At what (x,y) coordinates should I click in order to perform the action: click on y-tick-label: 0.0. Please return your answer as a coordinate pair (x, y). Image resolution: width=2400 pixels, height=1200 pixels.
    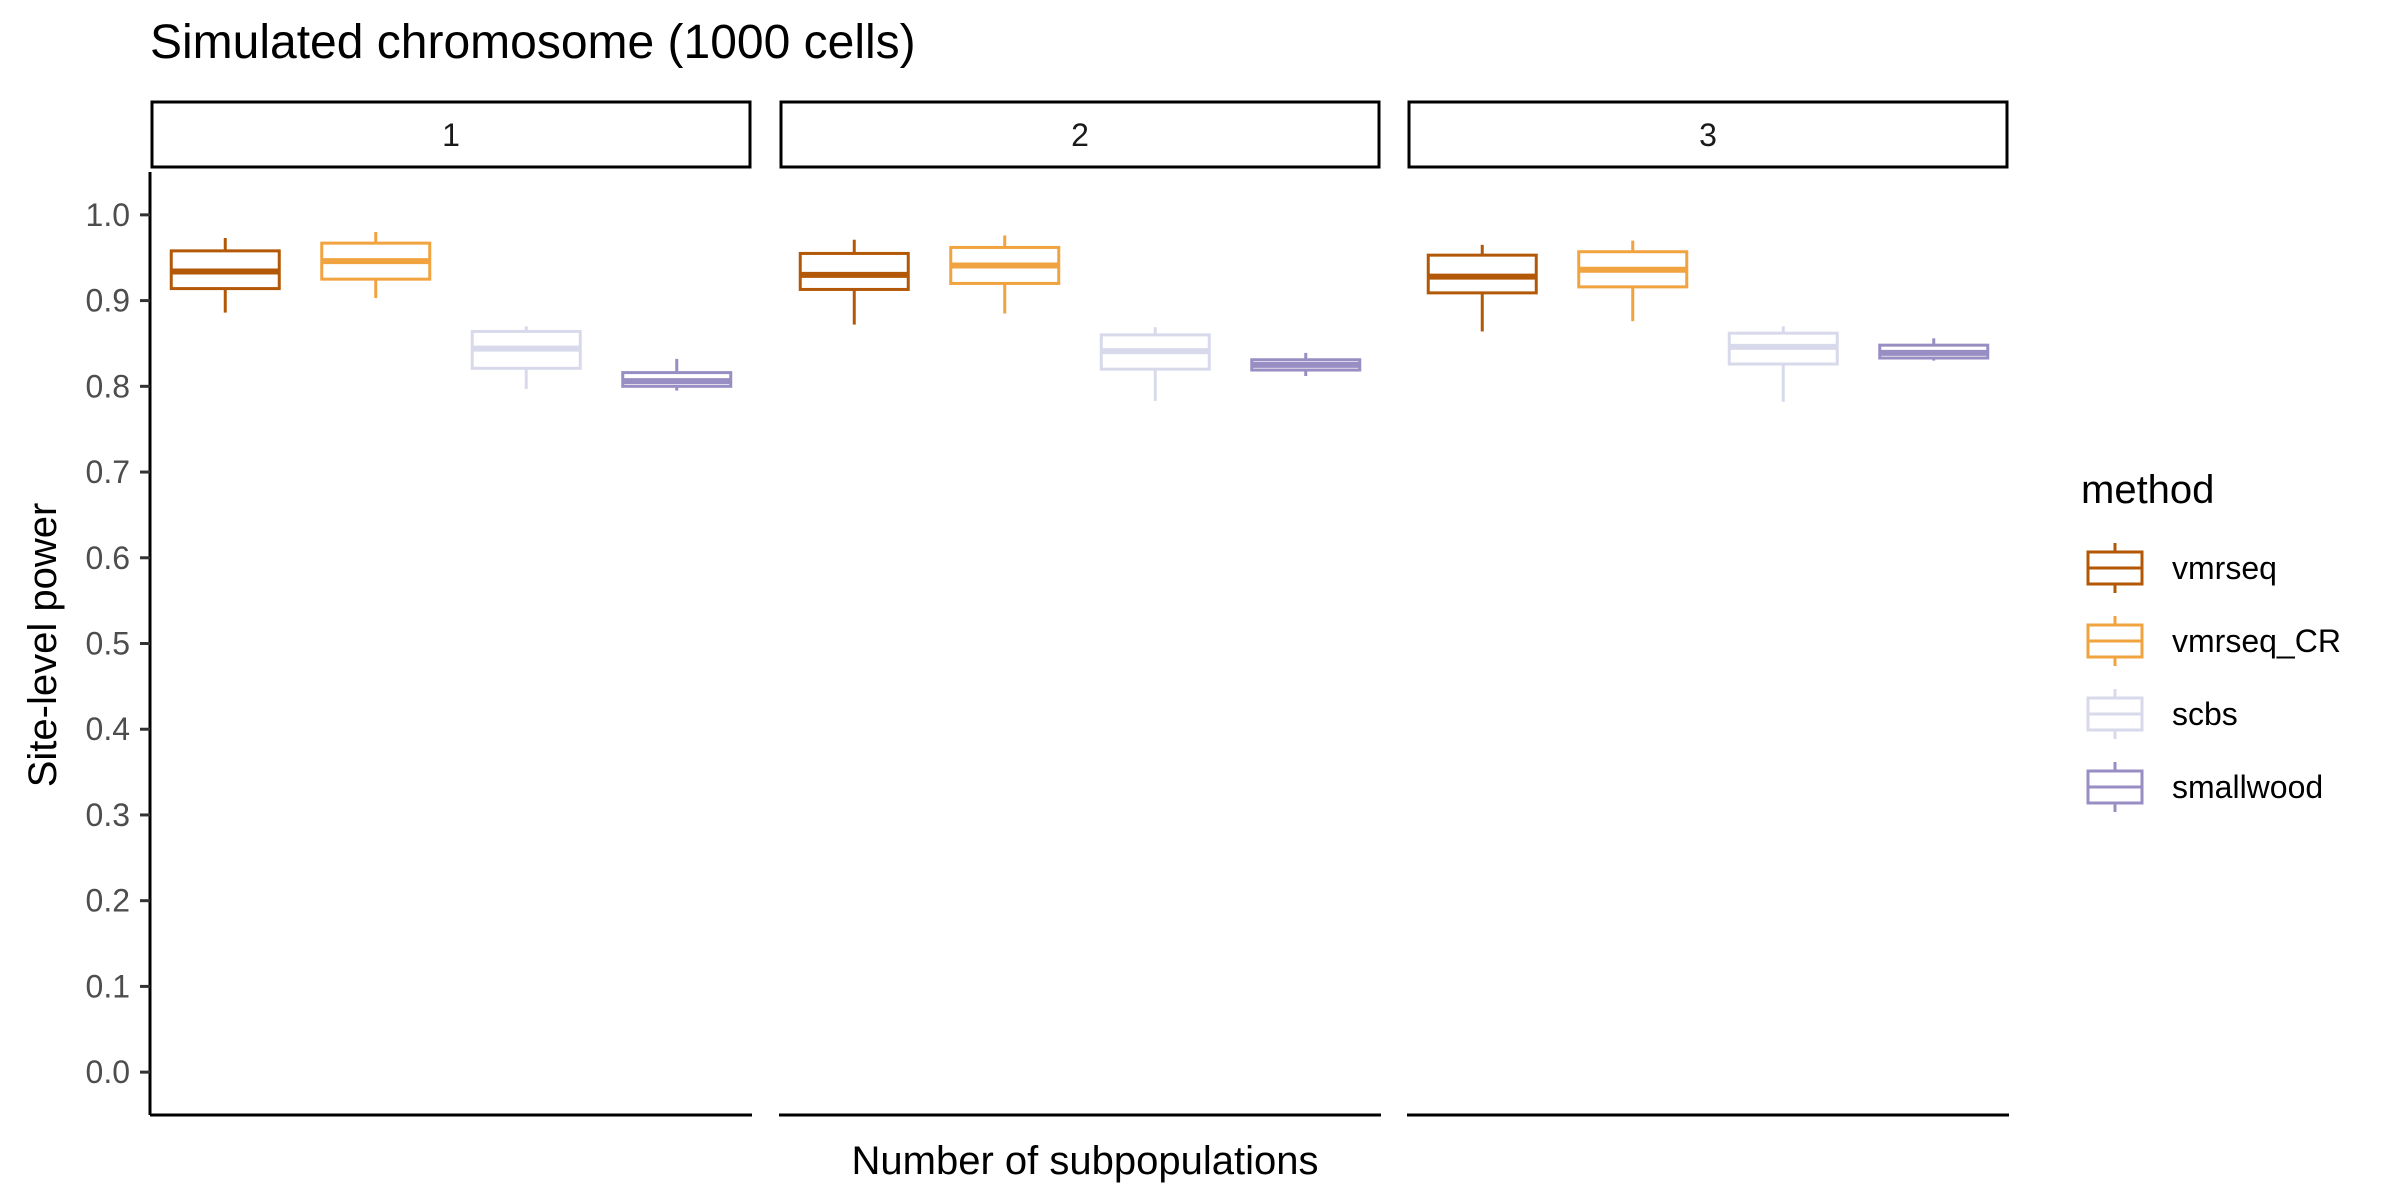
    Looking at the image, I should click on (108, 1072).